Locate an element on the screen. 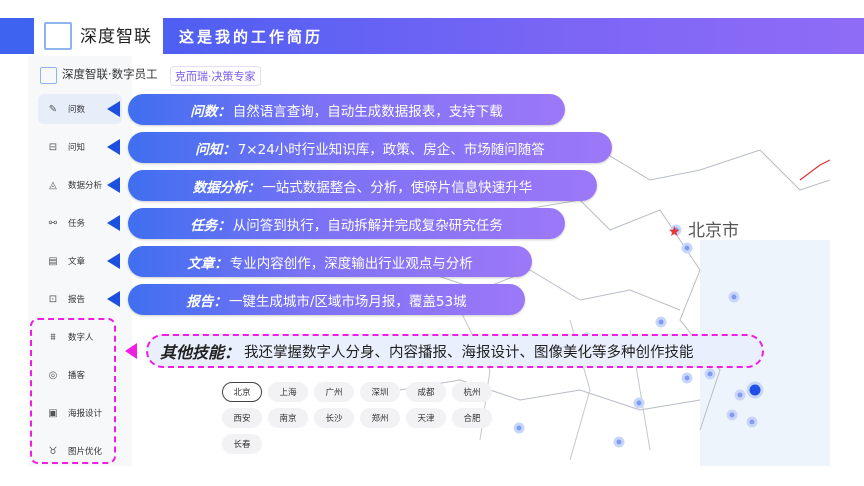 This screenshot has height=486, width=864. map-label-beijing: 北京市 is located at coordinates (713, 231).